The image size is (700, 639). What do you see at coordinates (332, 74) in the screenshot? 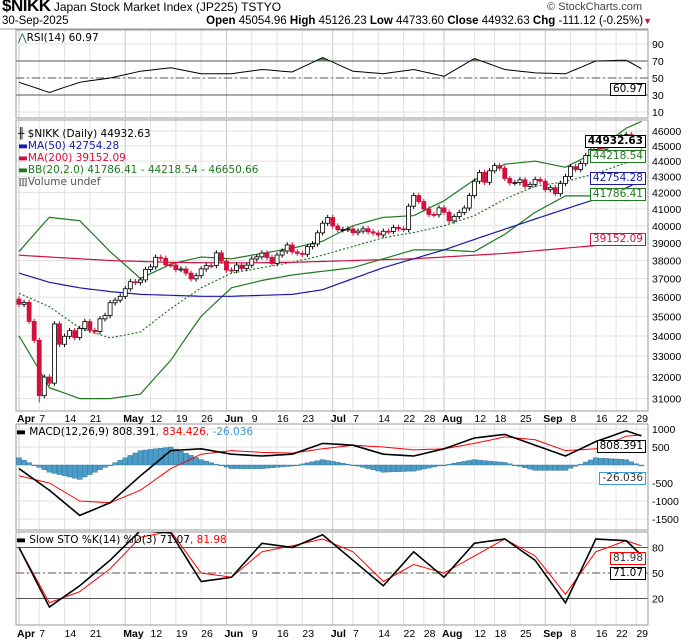
I see `panel-frame-rsi` at bounding box center [332, 74].